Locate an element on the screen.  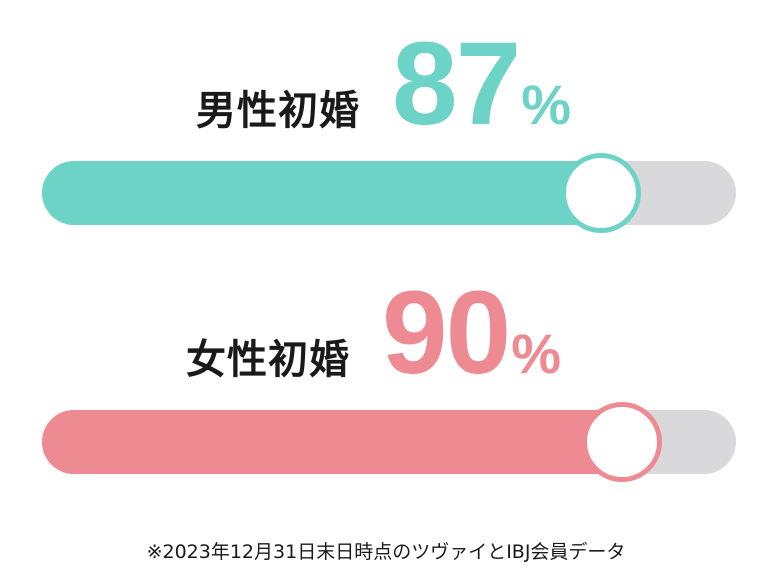
progress-track-men is located at coordinates (389, 193).